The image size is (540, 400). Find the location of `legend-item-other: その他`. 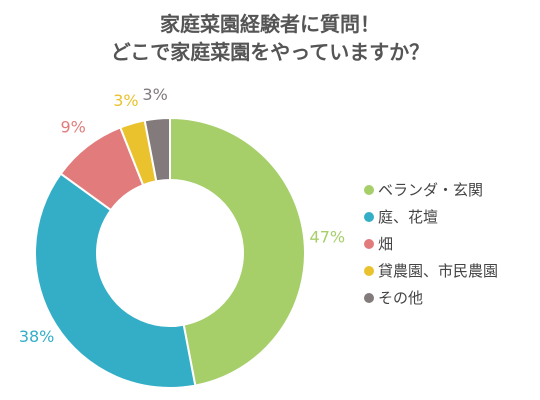

legend-item-other: その他 is located at coordinates (431, 297).